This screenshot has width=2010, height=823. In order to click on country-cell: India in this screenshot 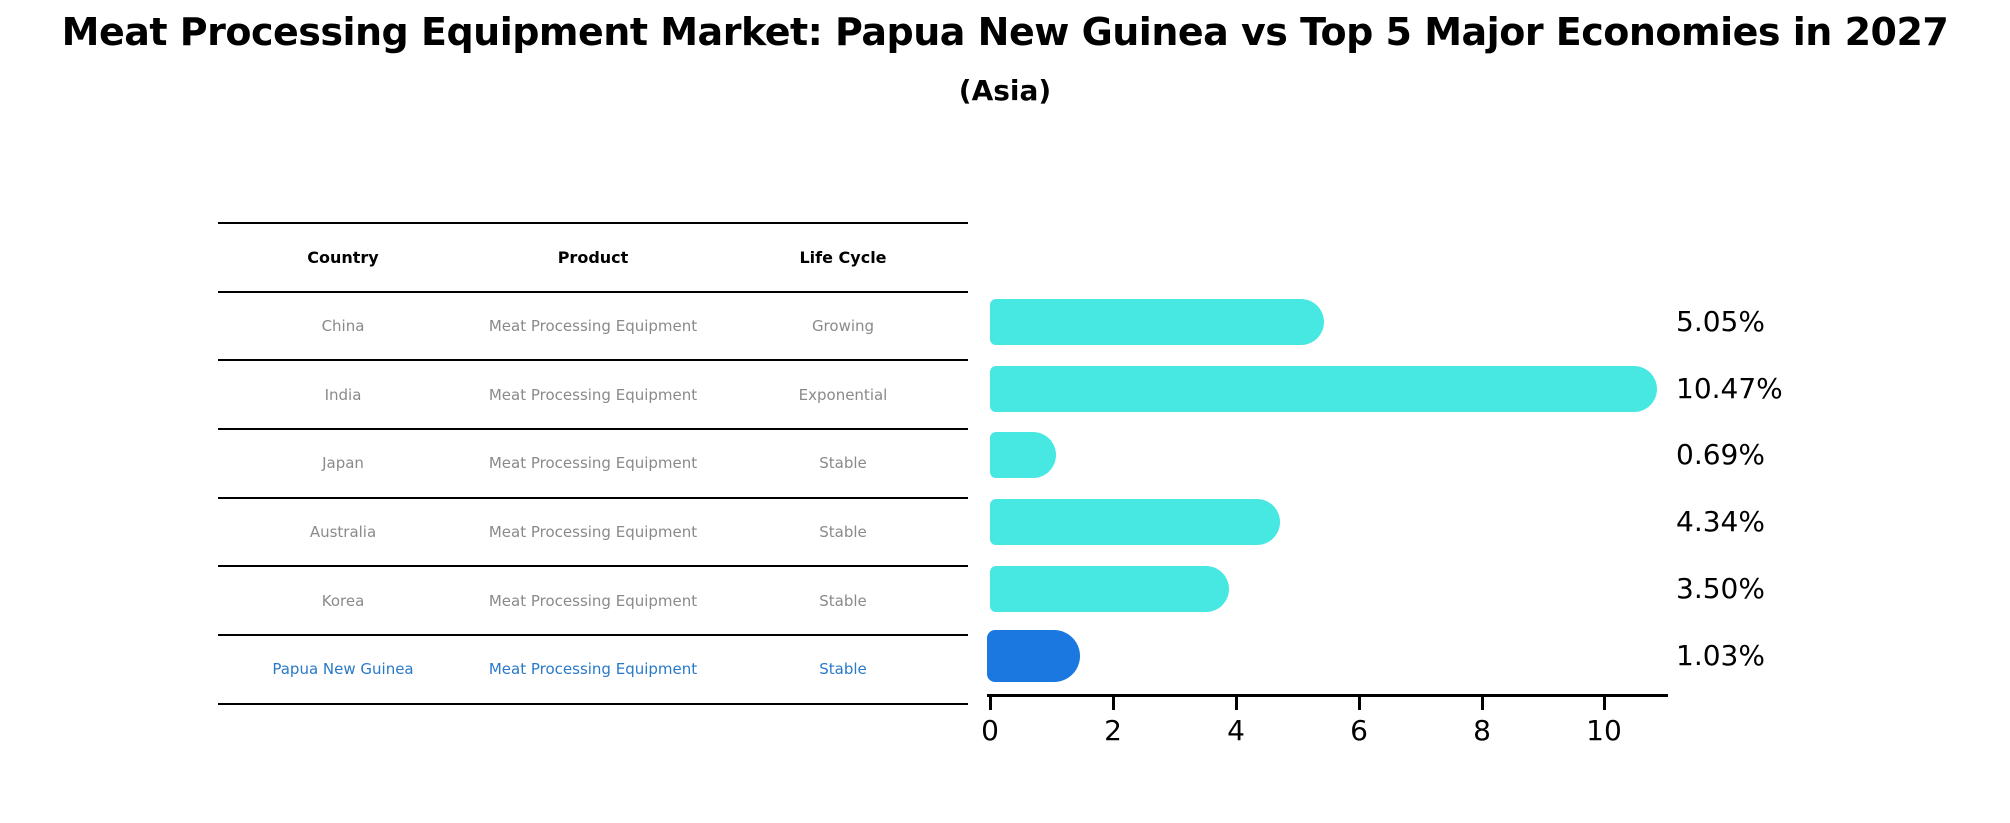, I will do `click(343, 394)`.